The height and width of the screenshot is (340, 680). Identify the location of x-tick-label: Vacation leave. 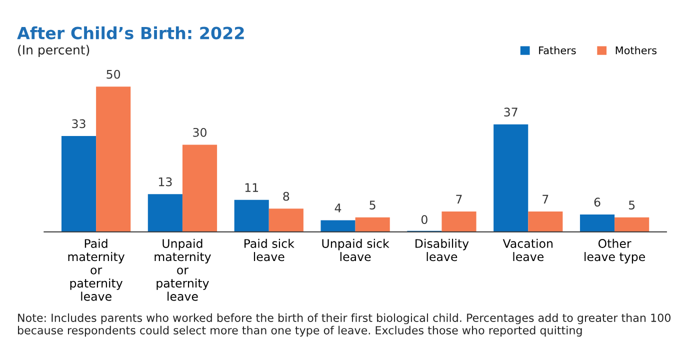
(527, 250).